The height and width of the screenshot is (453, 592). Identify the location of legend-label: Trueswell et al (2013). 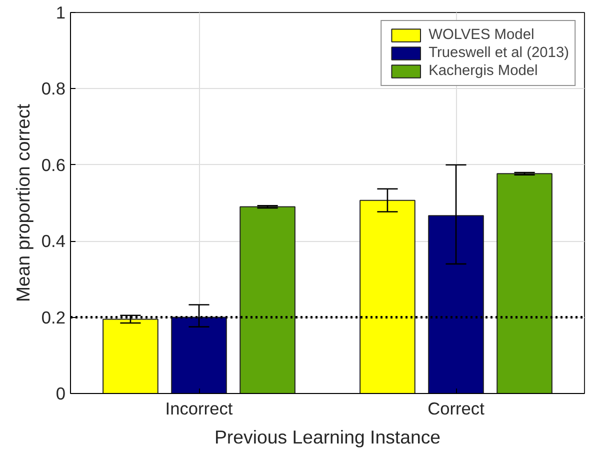
(498, 53).